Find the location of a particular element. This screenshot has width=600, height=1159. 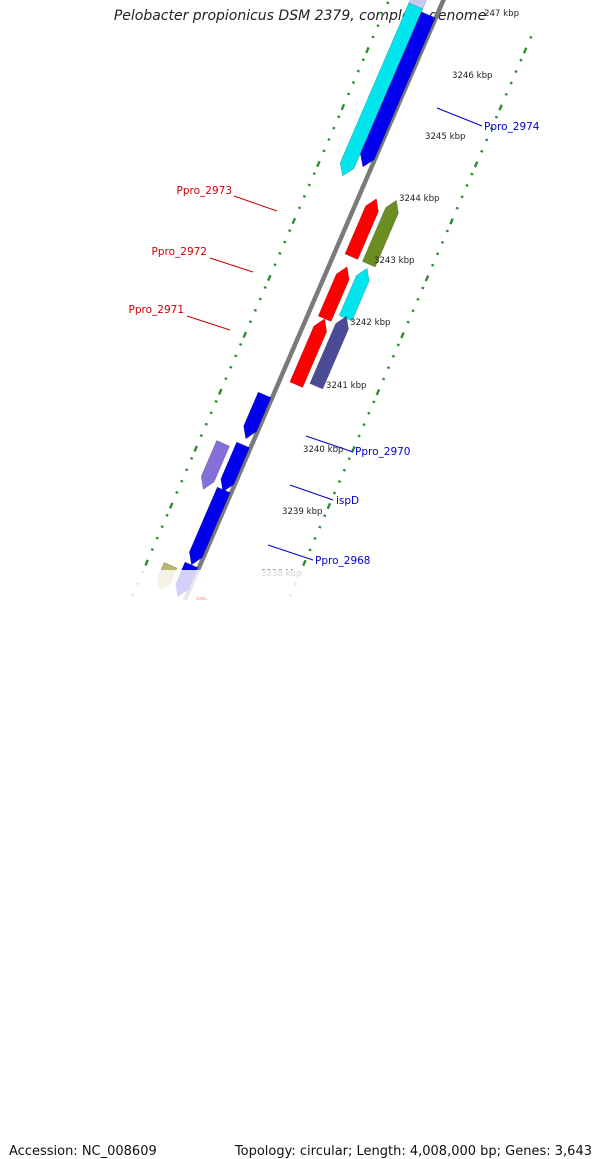

scale-label: 3242 kbp is located at coordinates (370, 323).